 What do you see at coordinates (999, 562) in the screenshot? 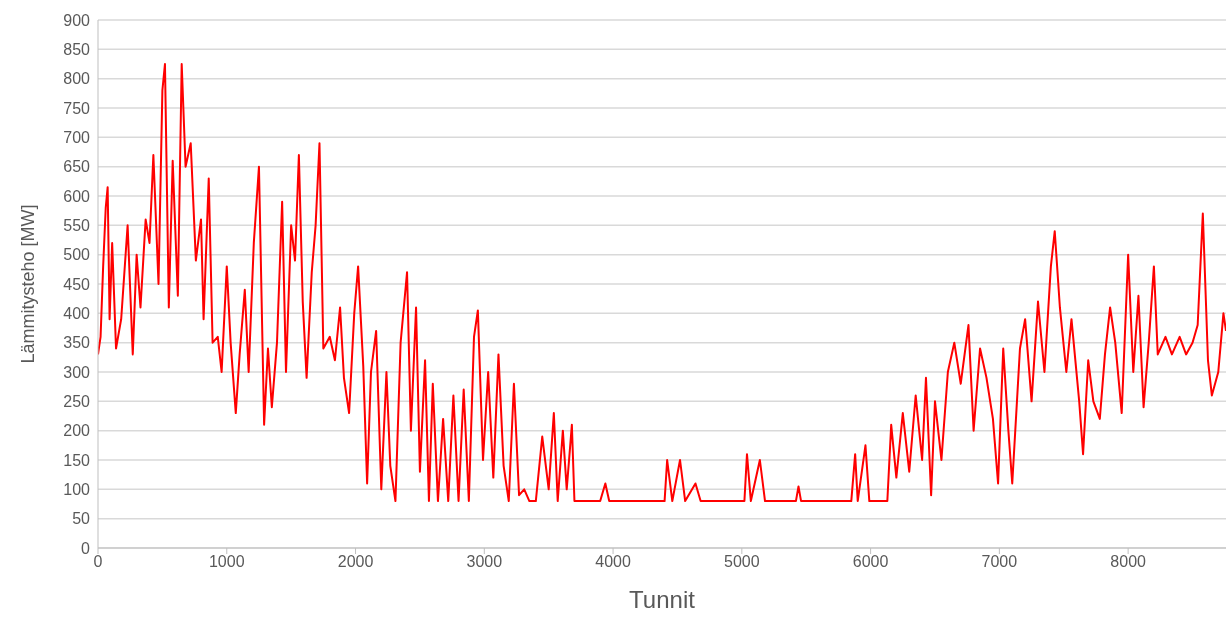
I see `x-tick-label: 7000` at bounding box center [999, 562].